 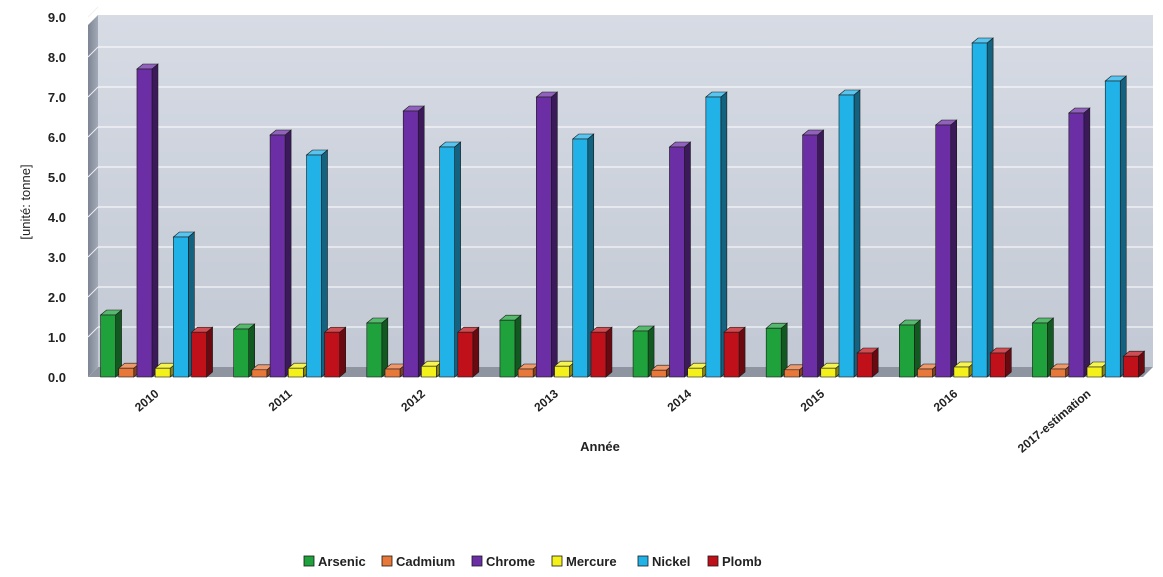 What do you see at coordinates (342, 561) in the screenshot?
I see `legend-label: Arsenic` at bounding box center [342, 561].